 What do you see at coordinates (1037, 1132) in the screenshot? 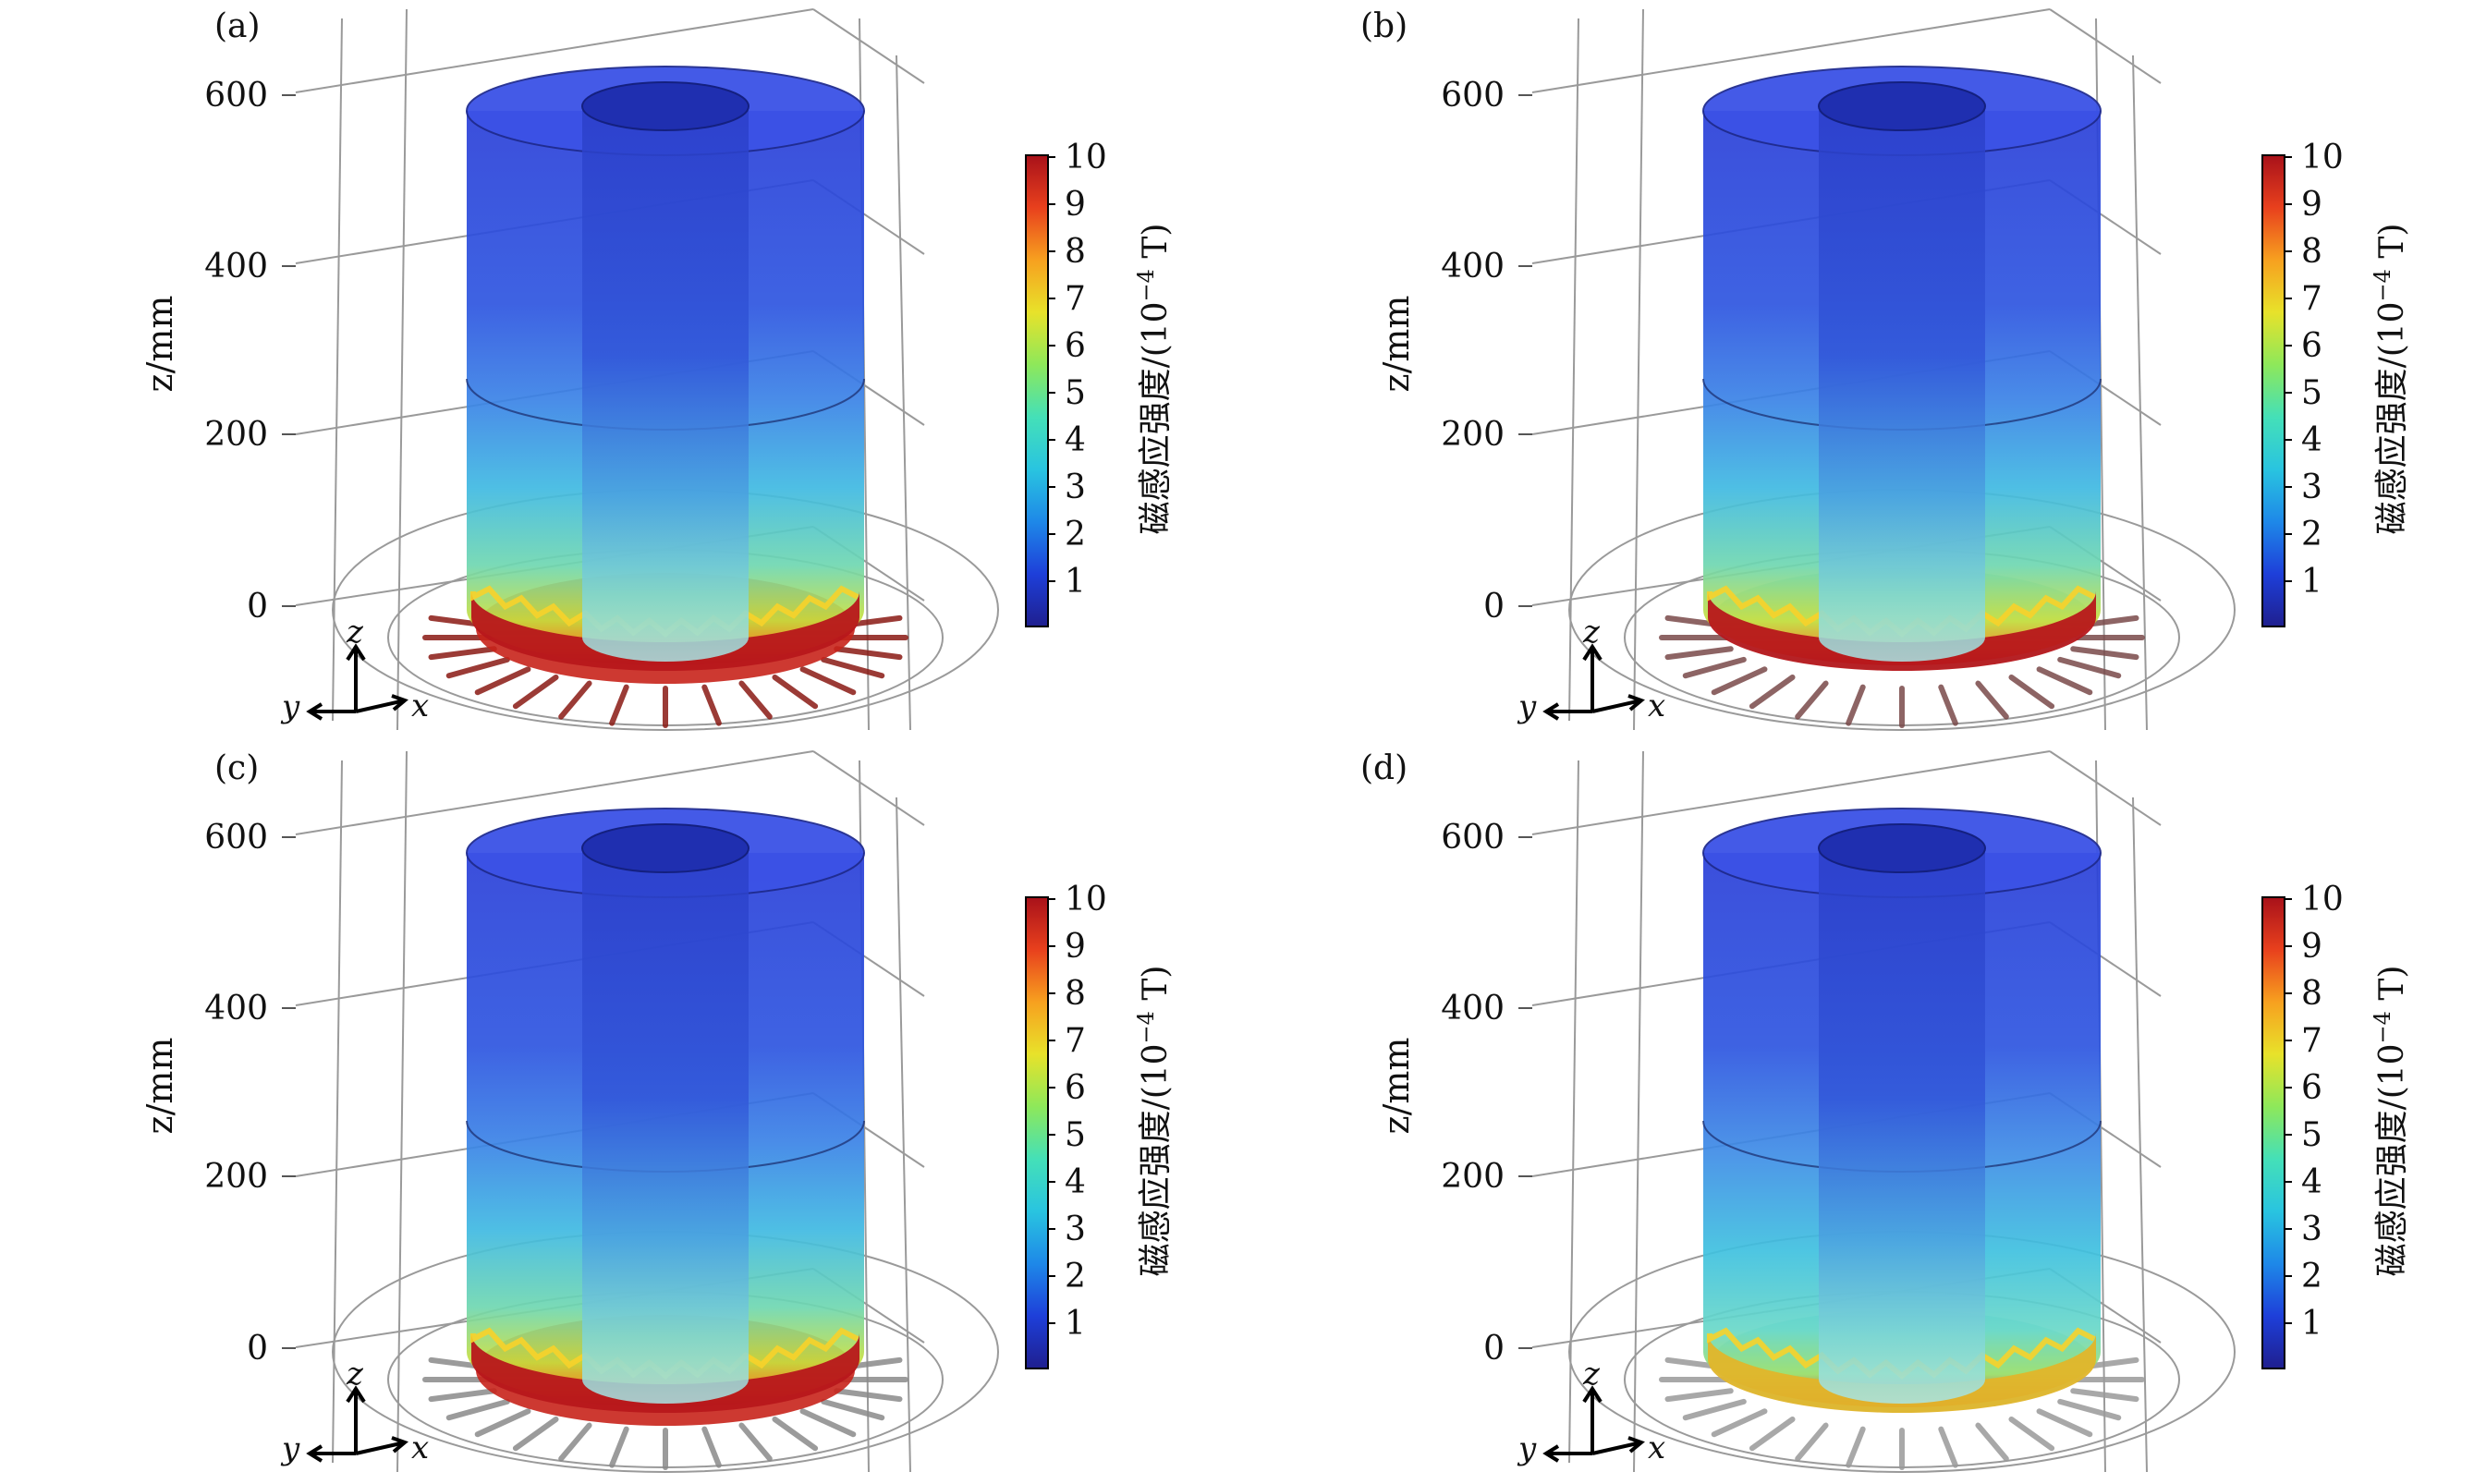
I see `colorbar` at bounding box center [1037, 1132].